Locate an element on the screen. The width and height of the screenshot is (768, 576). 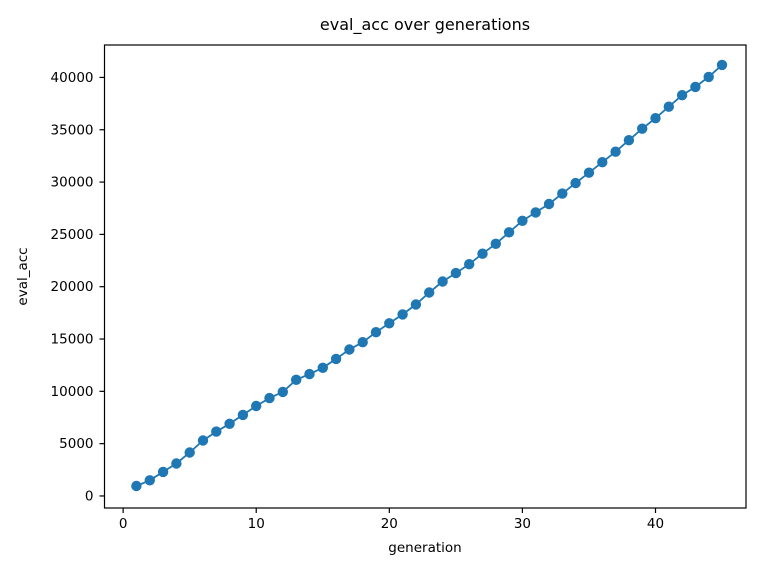
y-tick-label: 10000 is located at coordinates (72, 392).